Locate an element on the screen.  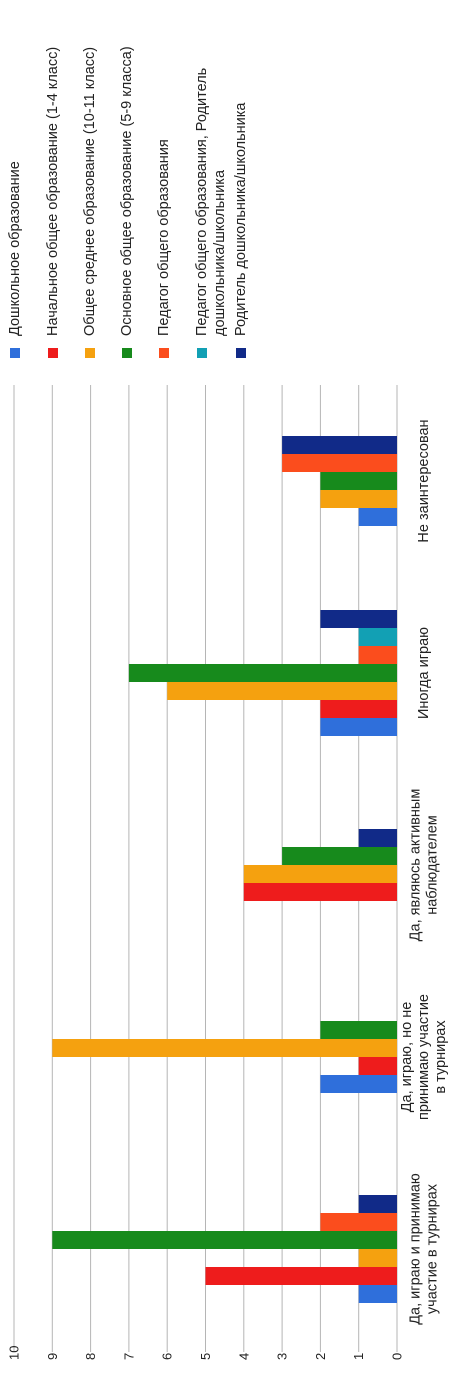
category-label-line: Да, являюсь активным is located at coordinates (416, 865).